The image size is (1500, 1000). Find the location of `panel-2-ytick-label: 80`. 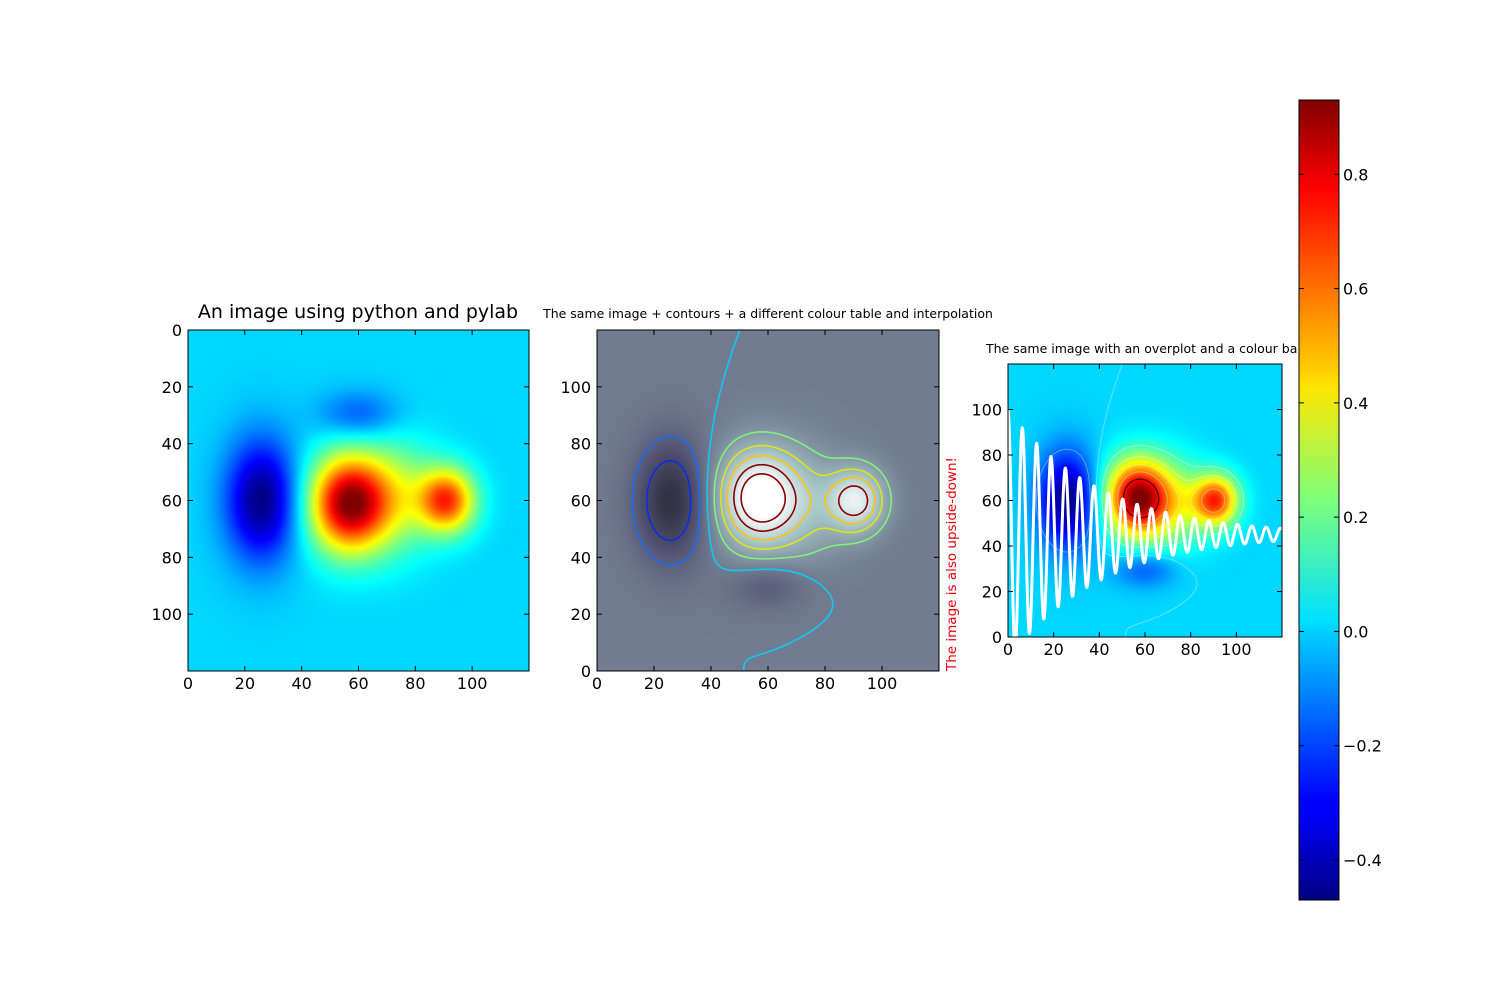

panel-2-ytick-label: 80 is located at coordinates (581, 444).